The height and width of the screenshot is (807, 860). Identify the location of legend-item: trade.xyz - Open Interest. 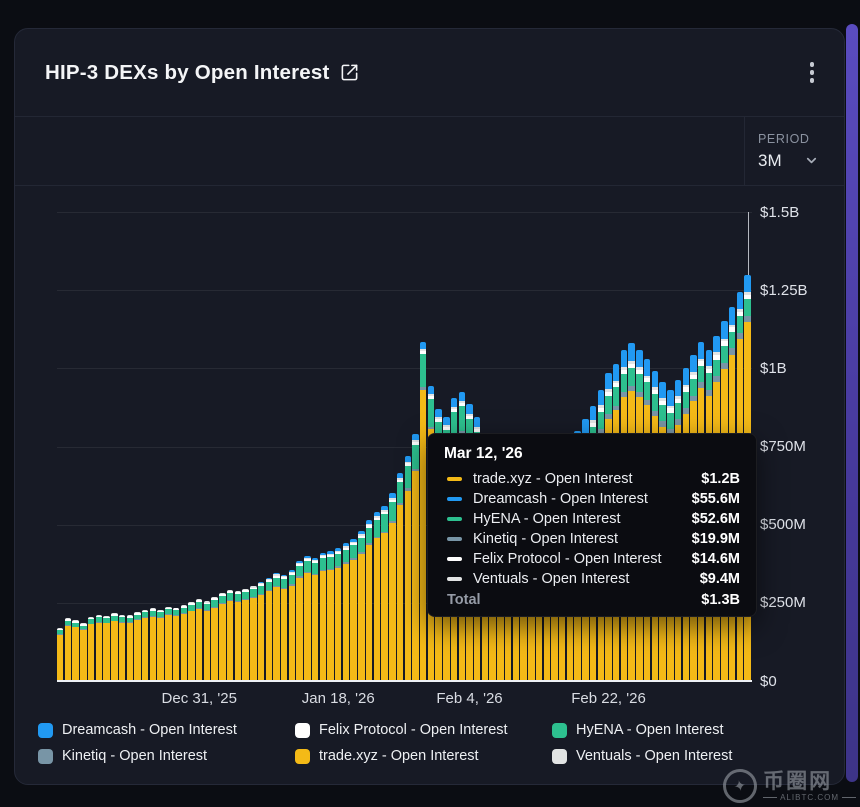
(387, 756).